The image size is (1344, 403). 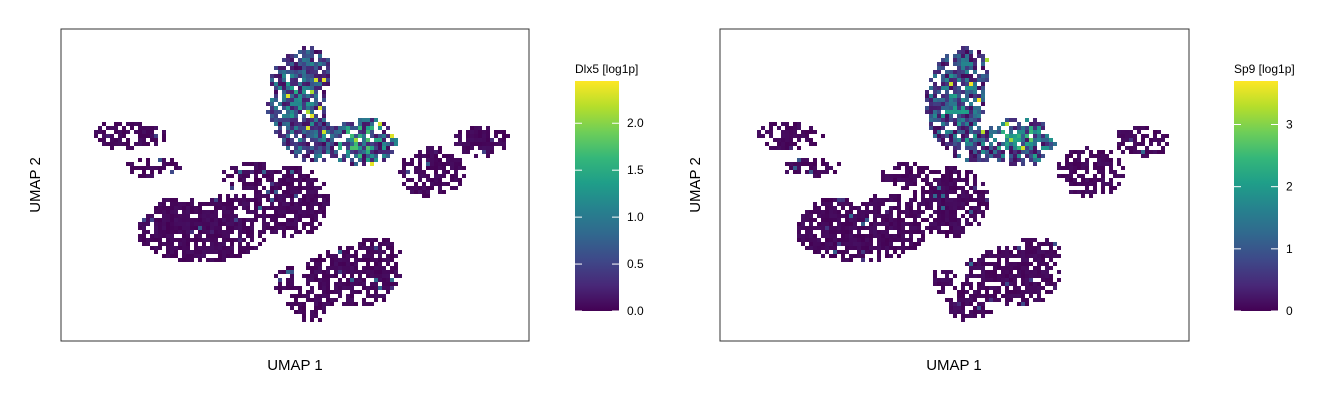 I want to click on colorbar-tick-label: 0, so click(x=1289, y=311).